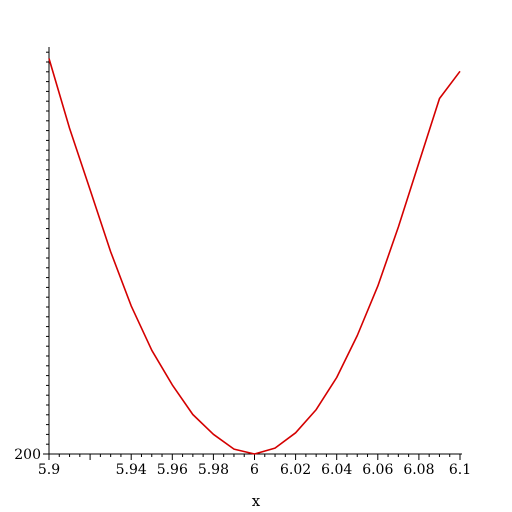  What do you see at coordinates (418, 470) in the screenshot?
I see `x-tick-label: 6.08` at bounding box center [418, 470].